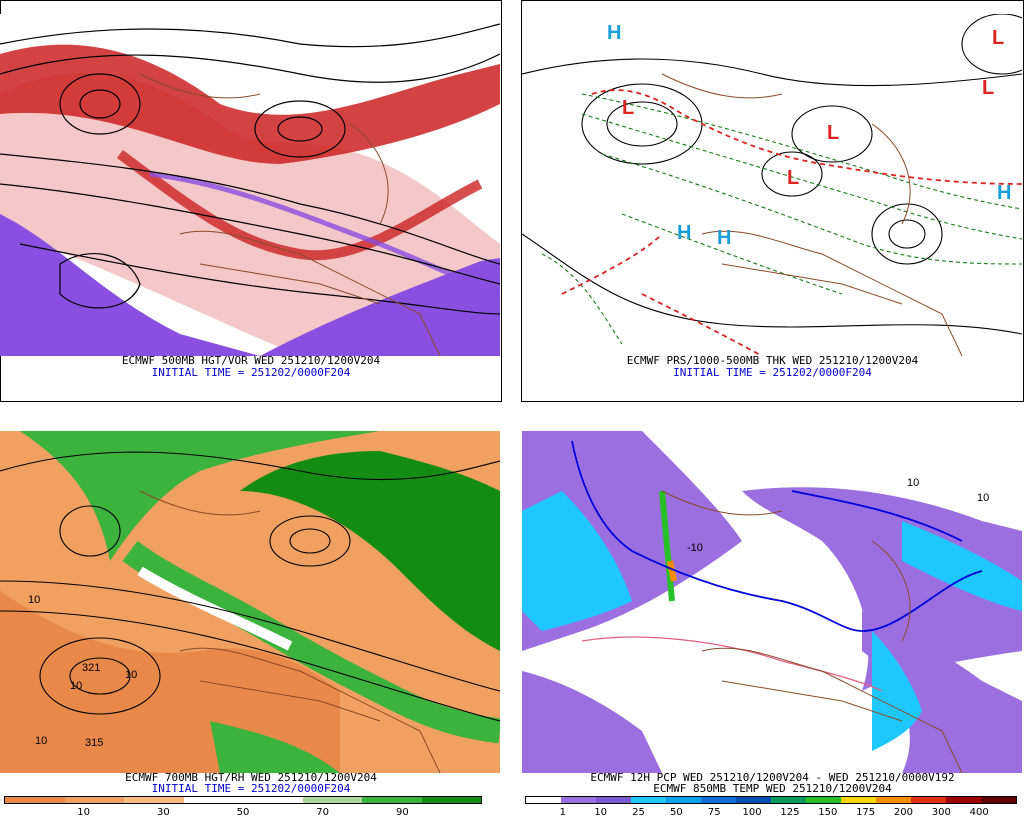 The height and width of the screenshot is (819, 1024). I want to click on colorbar-tick-label: 70, so click(323, 812).